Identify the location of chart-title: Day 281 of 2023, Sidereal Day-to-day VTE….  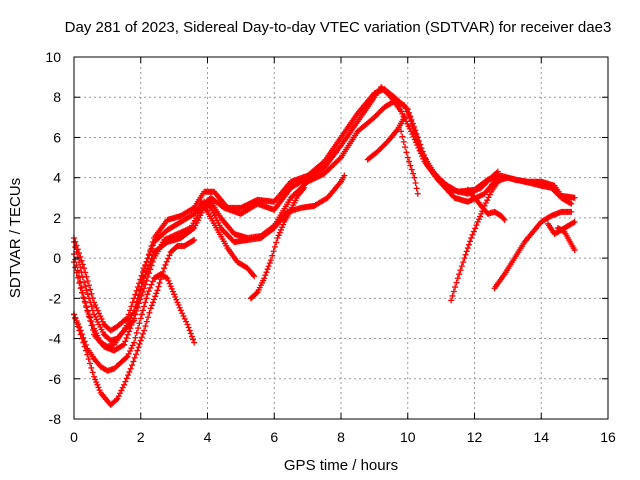
(338, 27).